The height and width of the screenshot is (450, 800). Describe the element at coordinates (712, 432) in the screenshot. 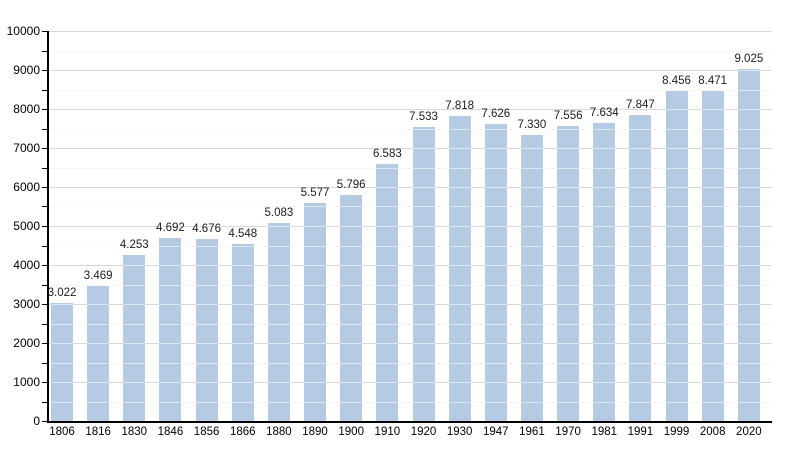

I see `x-axis-label: 2008` at that location.